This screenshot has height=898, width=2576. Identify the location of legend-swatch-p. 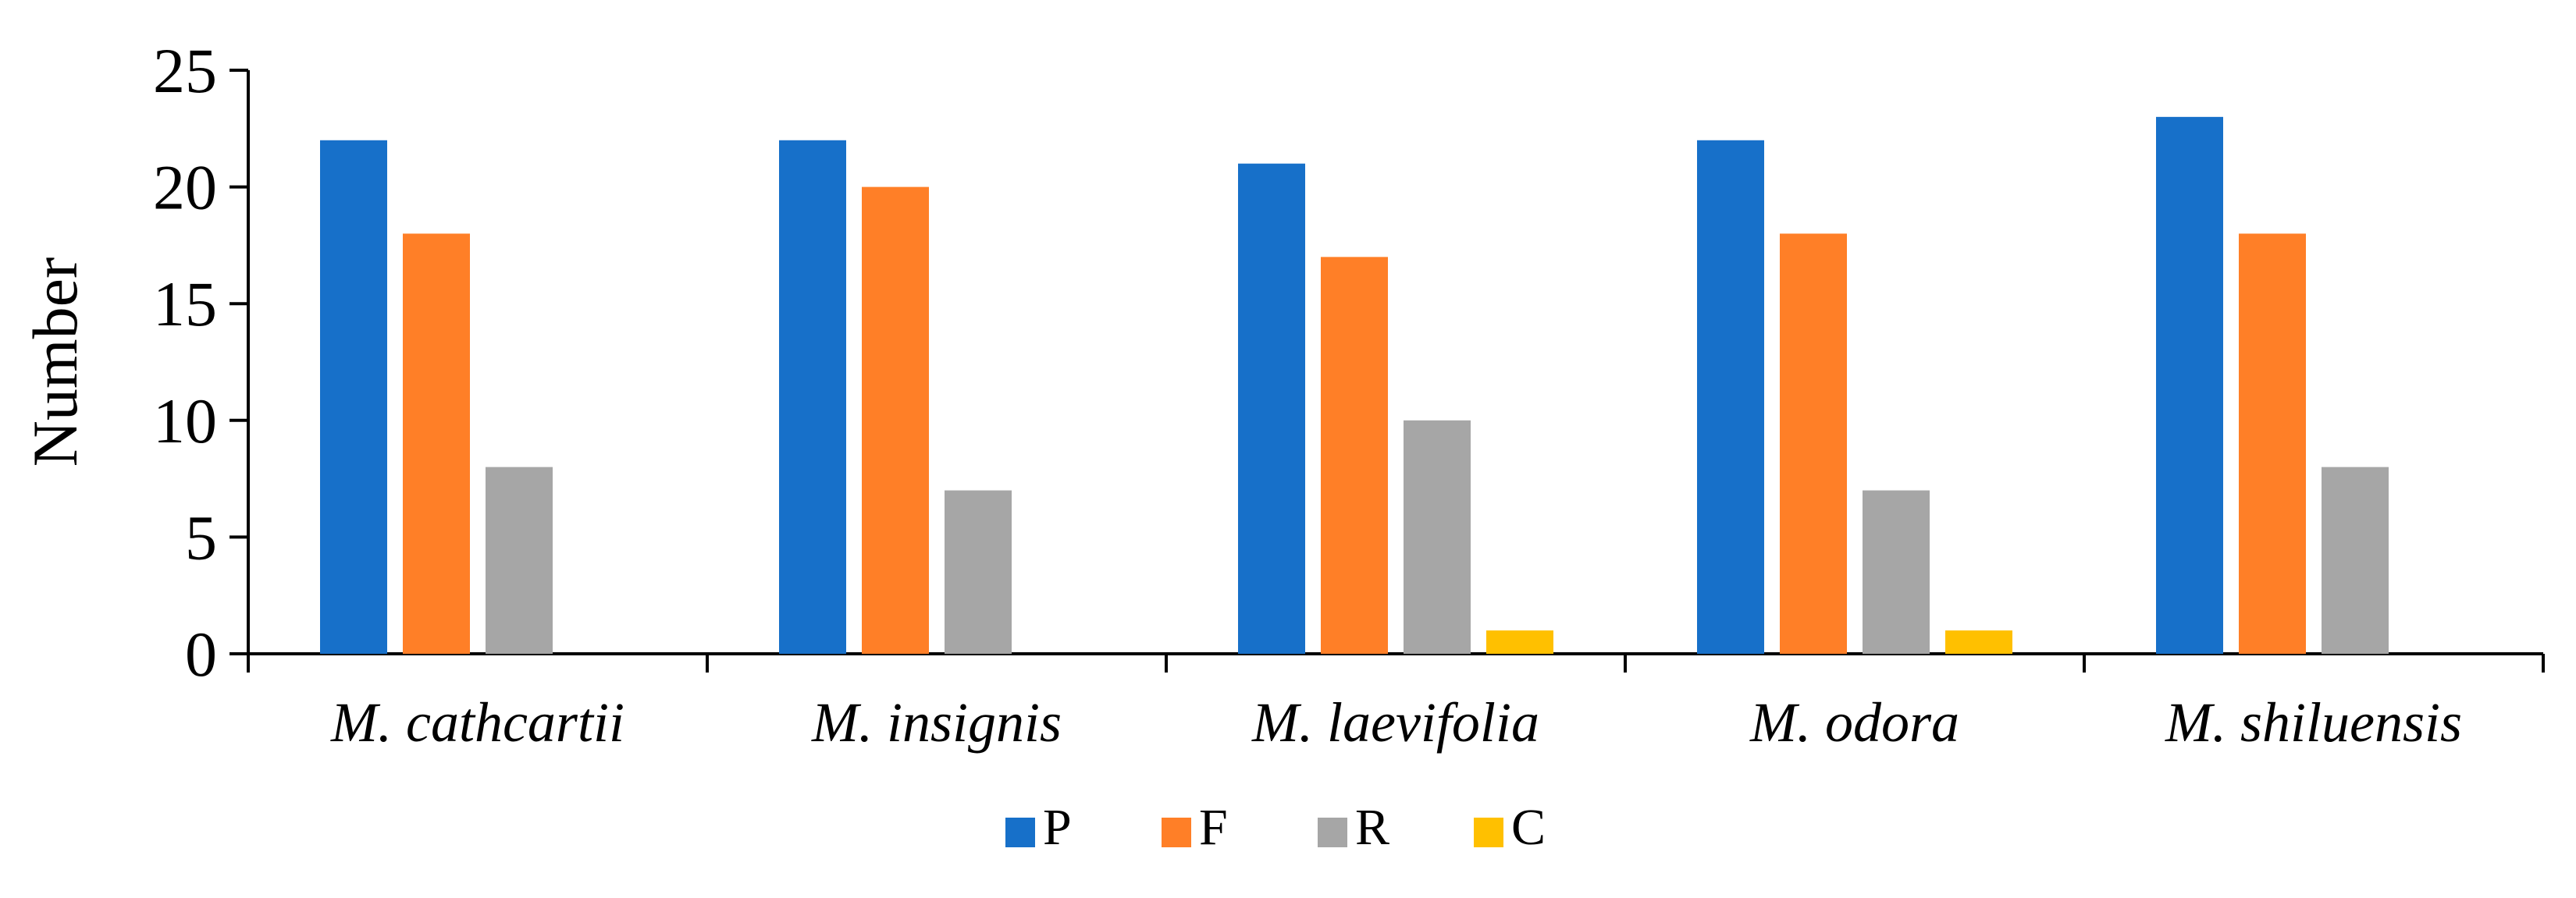
(1020, 832).